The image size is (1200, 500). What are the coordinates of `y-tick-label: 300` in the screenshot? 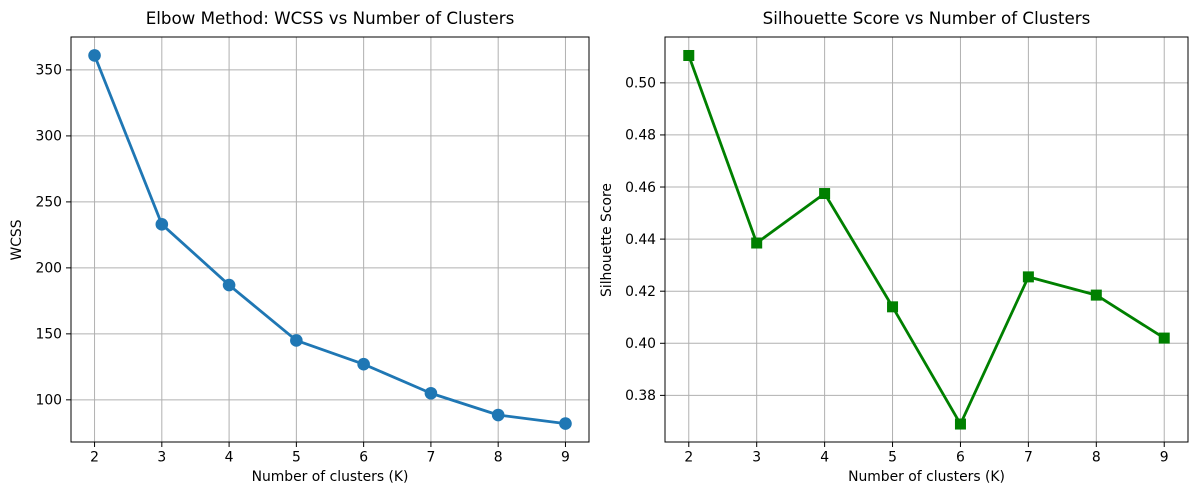 It's located at (48, 137).